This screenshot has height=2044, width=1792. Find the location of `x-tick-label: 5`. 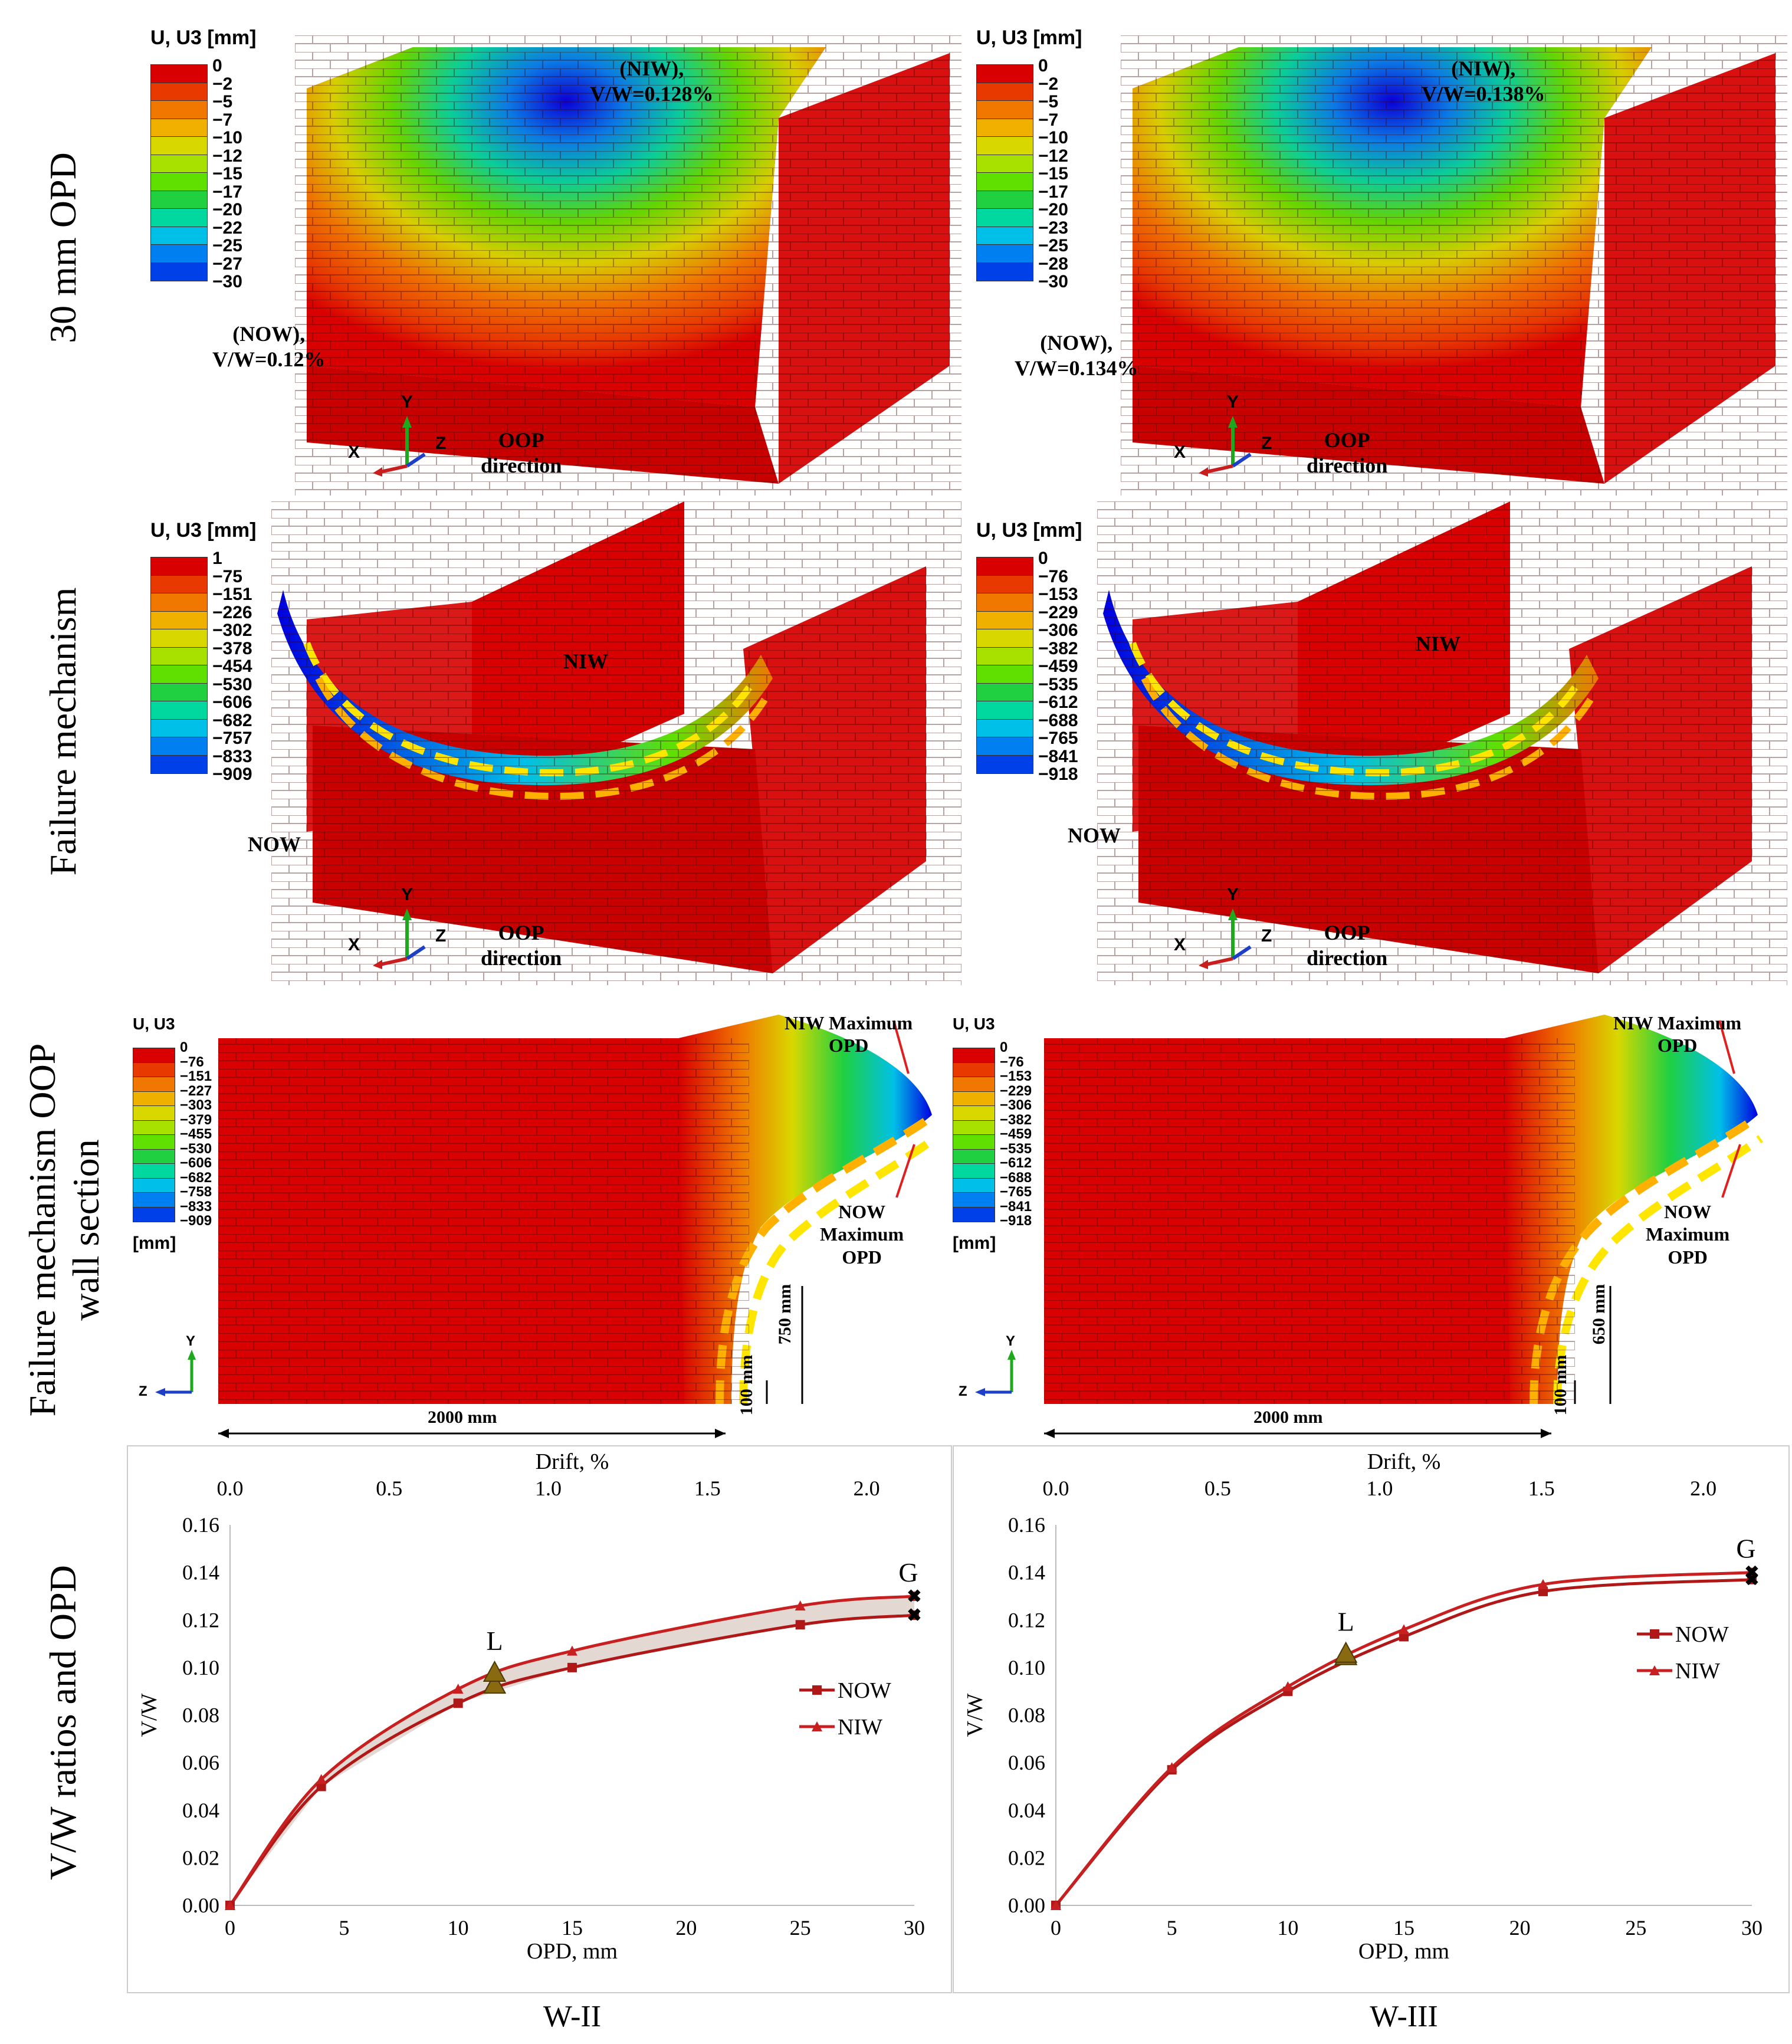

x-tick-label: 5 is located at coordinates (344, 1928).